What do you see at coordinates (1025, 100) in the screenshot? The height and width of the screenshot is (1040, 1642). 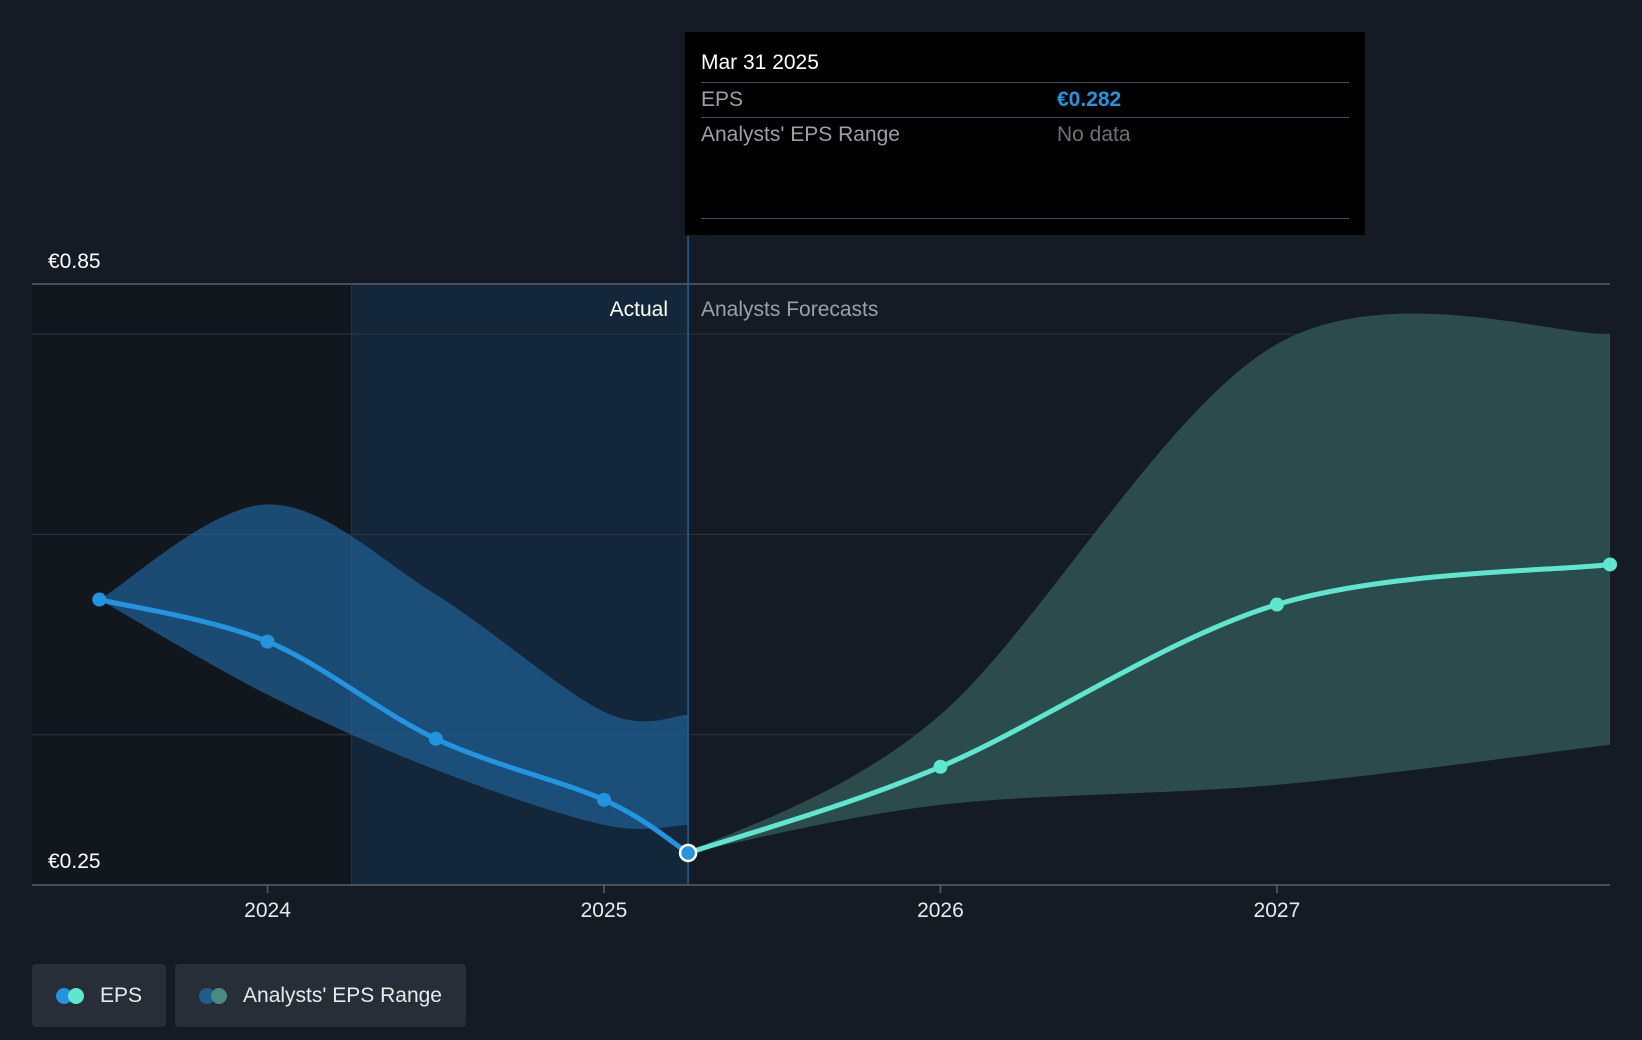 I see `tooltip-eps-row: EPS €0.282` at bounding box center [1025, 100].